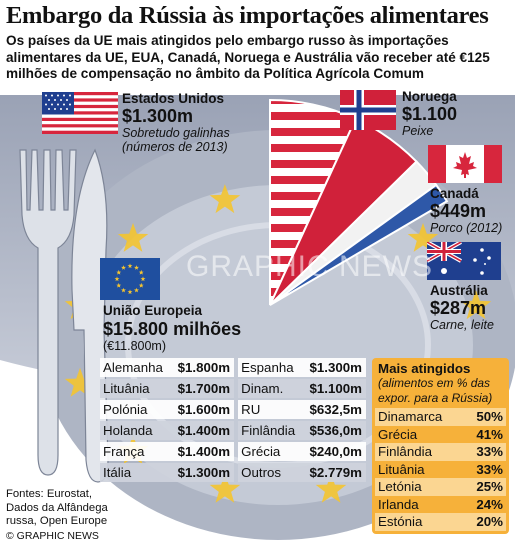 This screenshot has height=550, width=515. What do you see at coordinates (135, 409) in the screenshot?
I see `eu-country-name: Polónia` at bounding box center [135, 409].